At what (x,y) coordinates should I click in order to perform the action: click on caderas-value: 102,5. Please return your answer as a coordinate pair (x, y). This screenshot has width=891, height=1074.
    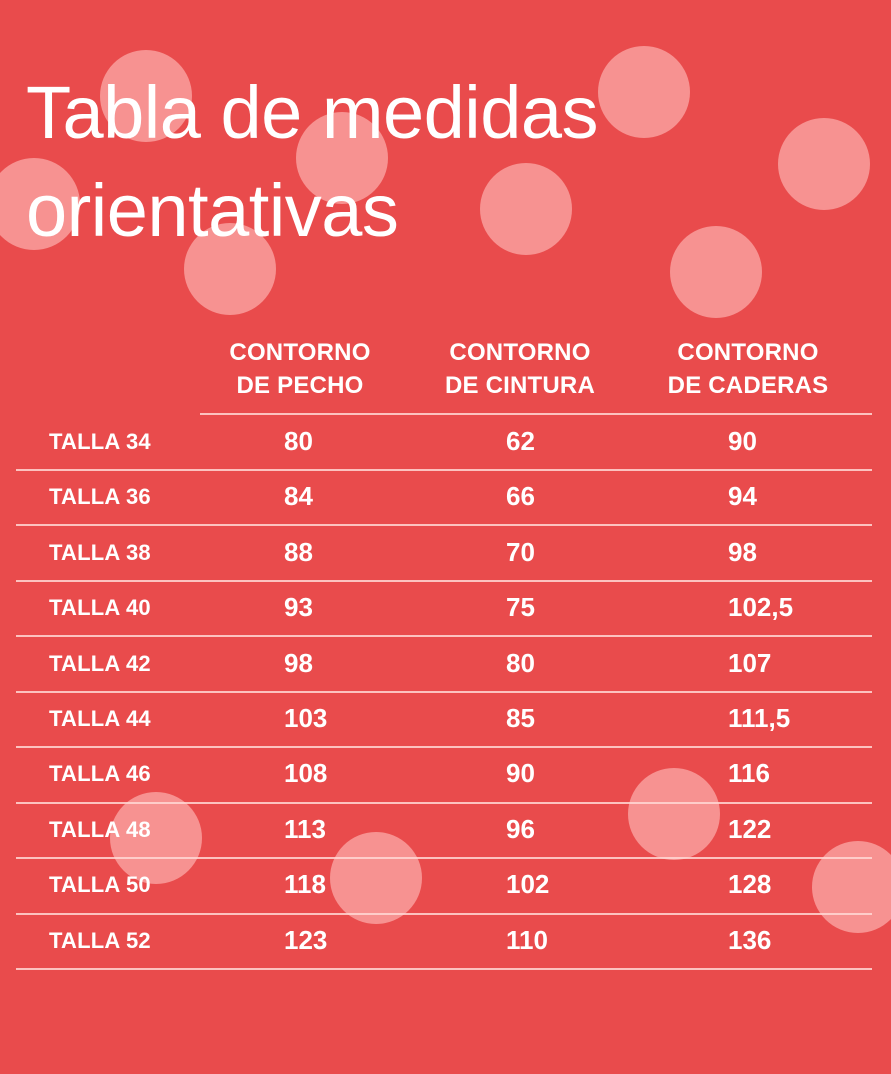
    Looking at the image, I should click on (761, 607).